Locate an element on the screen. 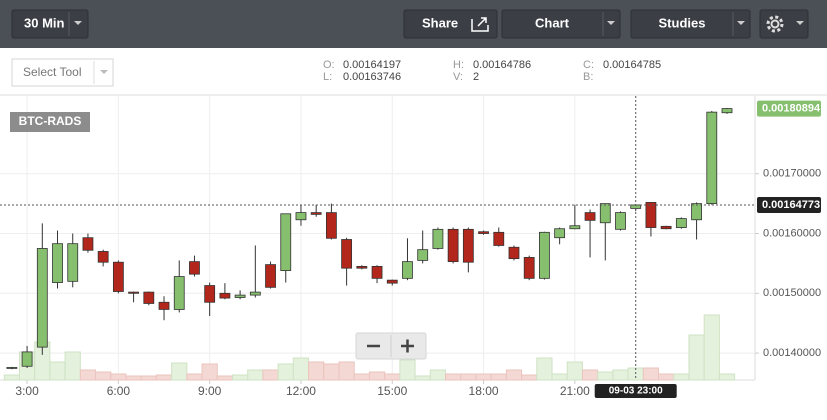 This screenshot has height=420, width=827. info-label: C: is located at coordinates (588, 65).